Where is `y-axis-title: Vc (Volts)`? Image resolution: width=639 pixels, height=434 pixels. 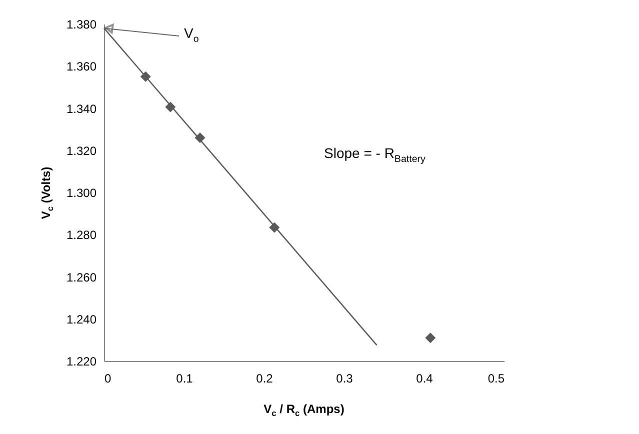
y-axis-title: Vc (Volts) is located at coordinates (47, 193).